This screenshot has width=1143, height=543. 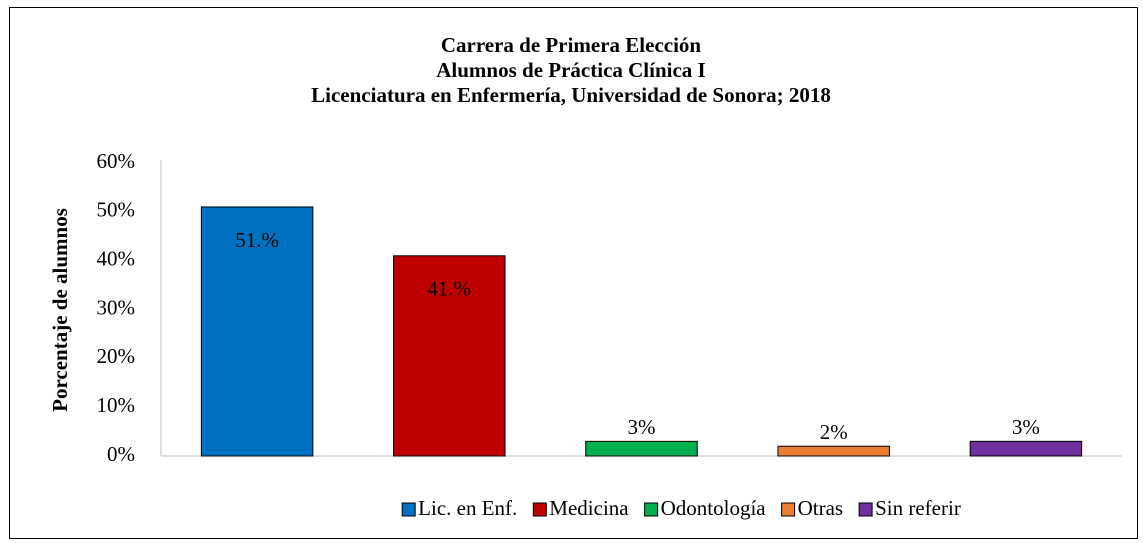 What do you see at coordinates (116, 210) in the screenshot?
I see `y-tick-label: 50%` at bounding box center [116, 210].